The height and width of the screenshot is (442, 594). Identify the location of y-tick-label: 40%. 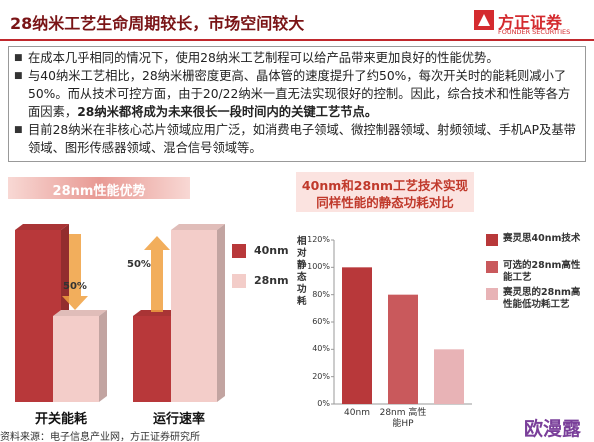
(321, 349).